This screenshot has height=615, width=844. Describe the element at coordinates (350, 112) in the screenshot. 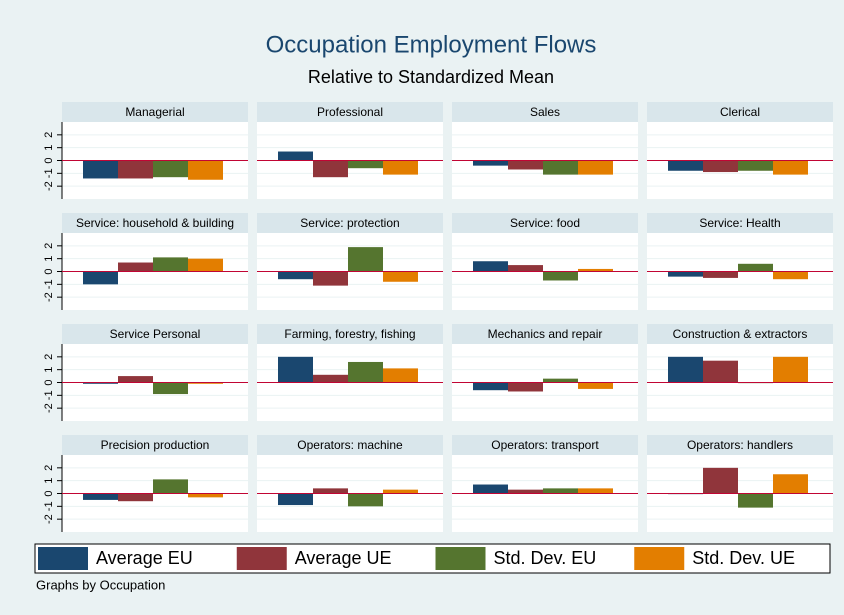

I see `panel-title: Professional` at that location.